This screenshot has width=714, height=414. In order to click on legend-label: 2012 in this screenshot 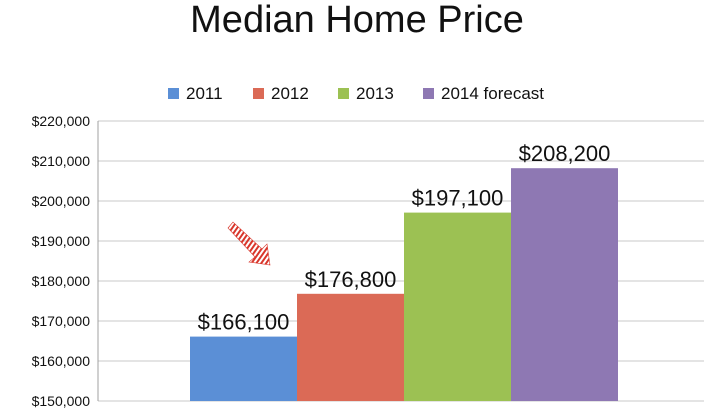, I will do `click(290, 93)`.